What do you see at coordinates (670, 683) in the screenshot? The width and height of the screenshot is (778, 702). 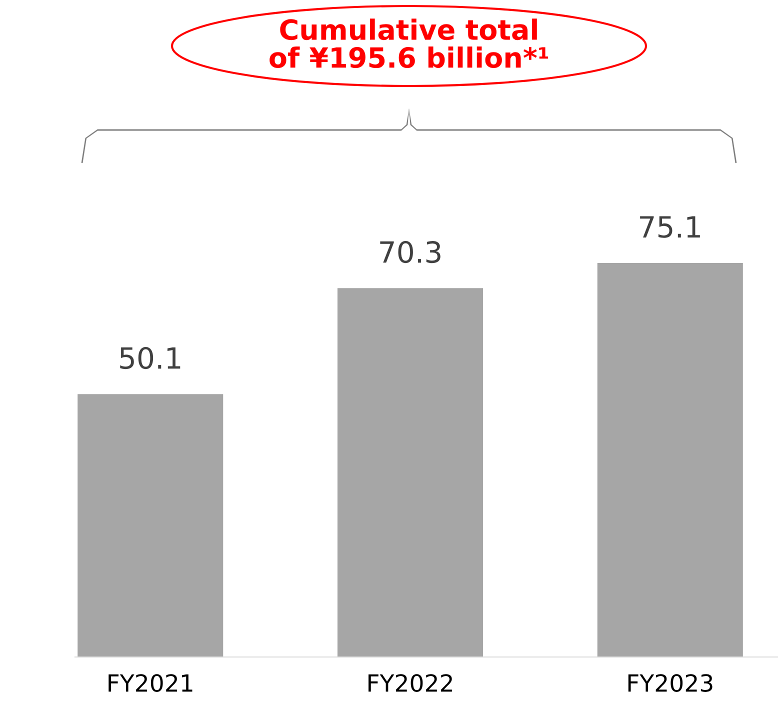 I see `x-tick-label: FY2023` at bounding box center [670, 683].